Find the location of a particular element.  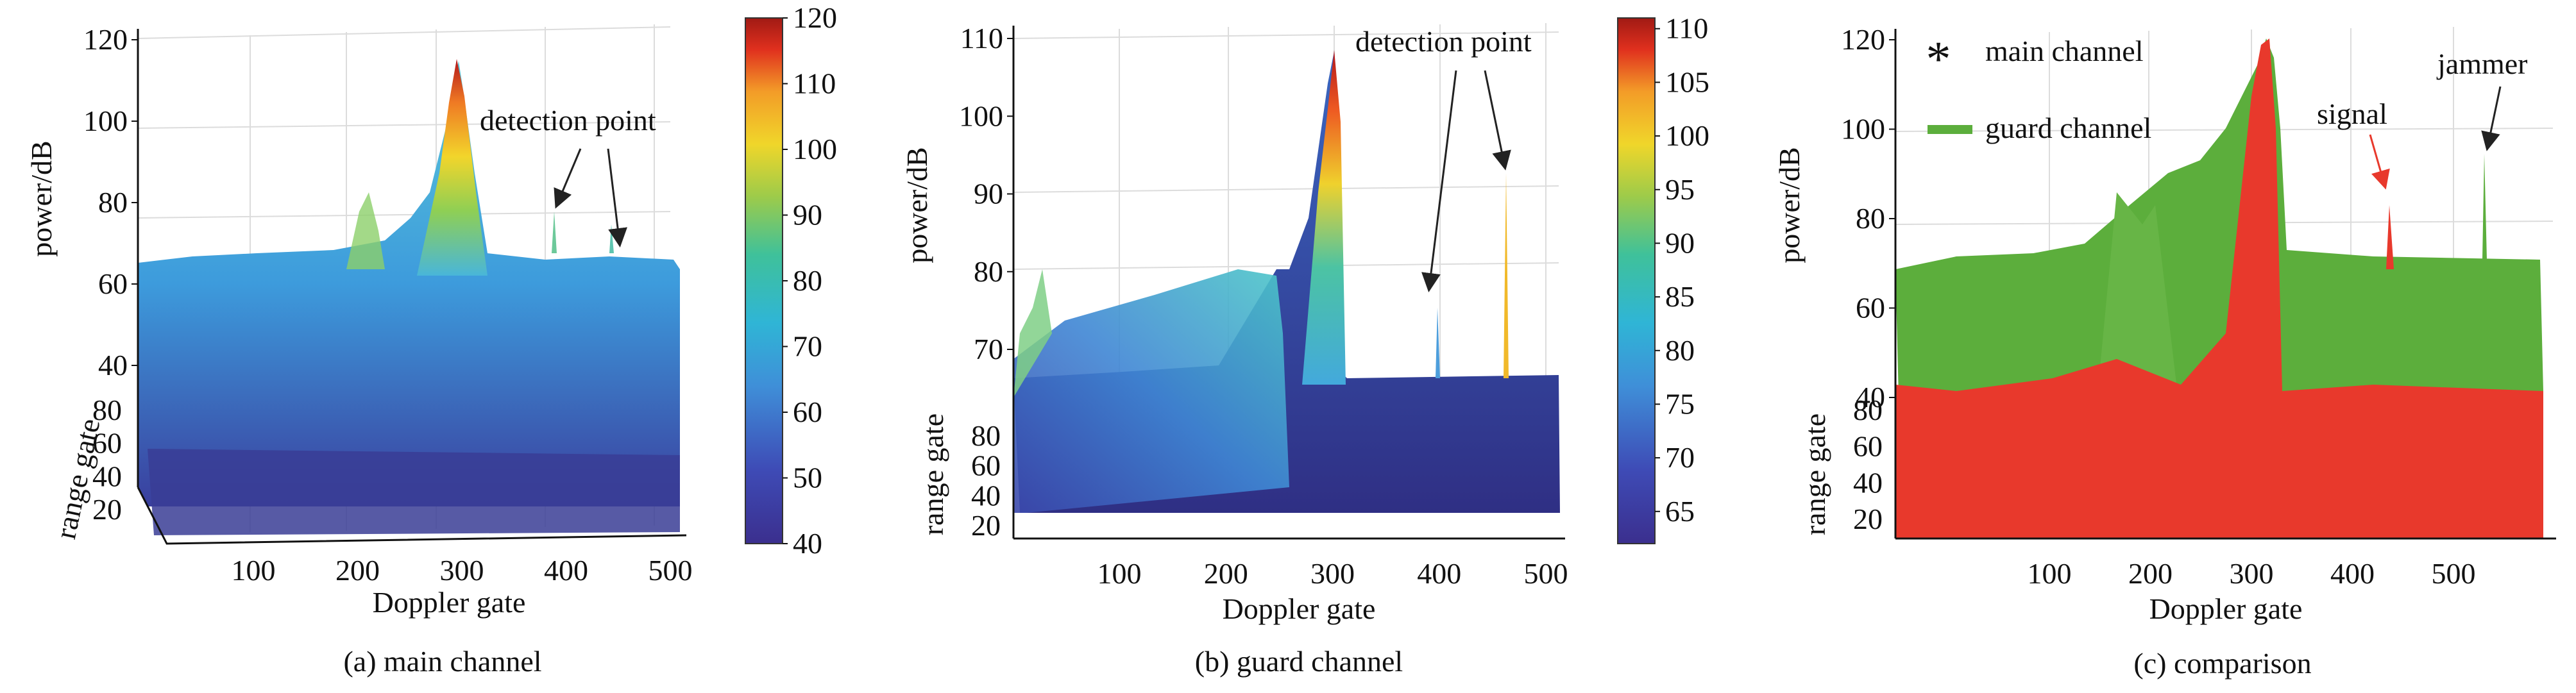

colorbar-tick-label: 40 is located at coordinates (807, 543).